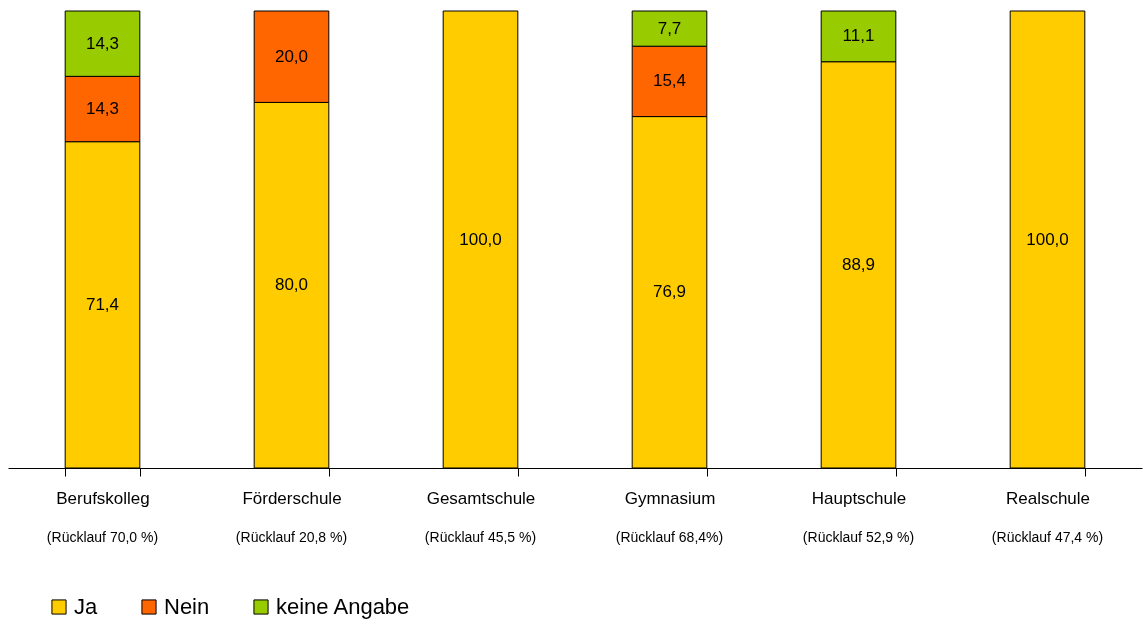 Image resolution: width=1144 pixels, height=627 pixels. I want to click on text: (Rücklauf 70,0 %), so click(102, 537).